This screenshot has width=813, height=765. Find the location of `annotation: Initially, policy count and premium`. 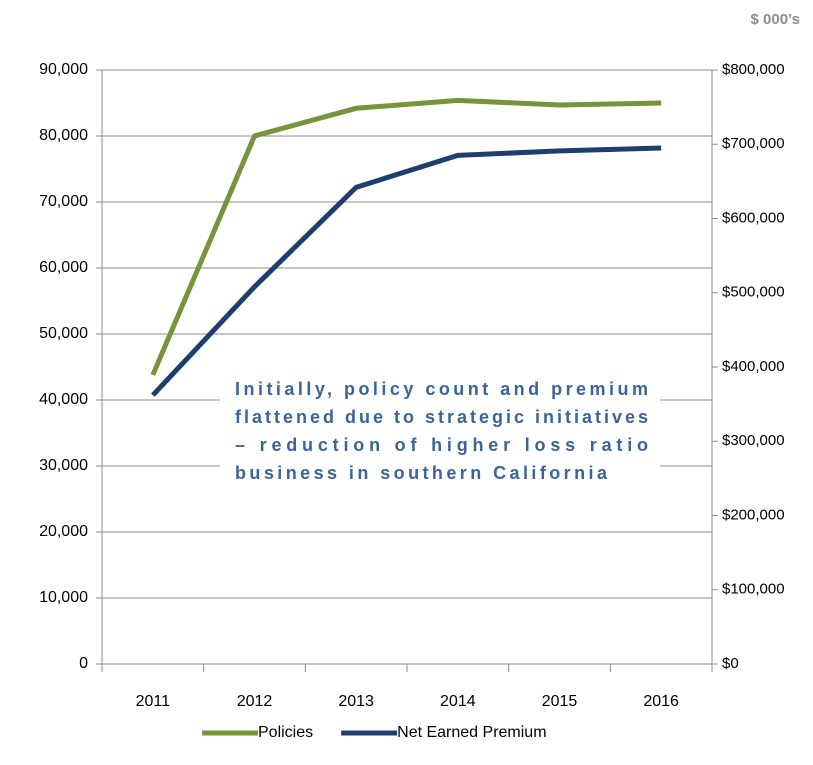

annotation: Initially, policy count and premium is located at coordinates (441, 389).